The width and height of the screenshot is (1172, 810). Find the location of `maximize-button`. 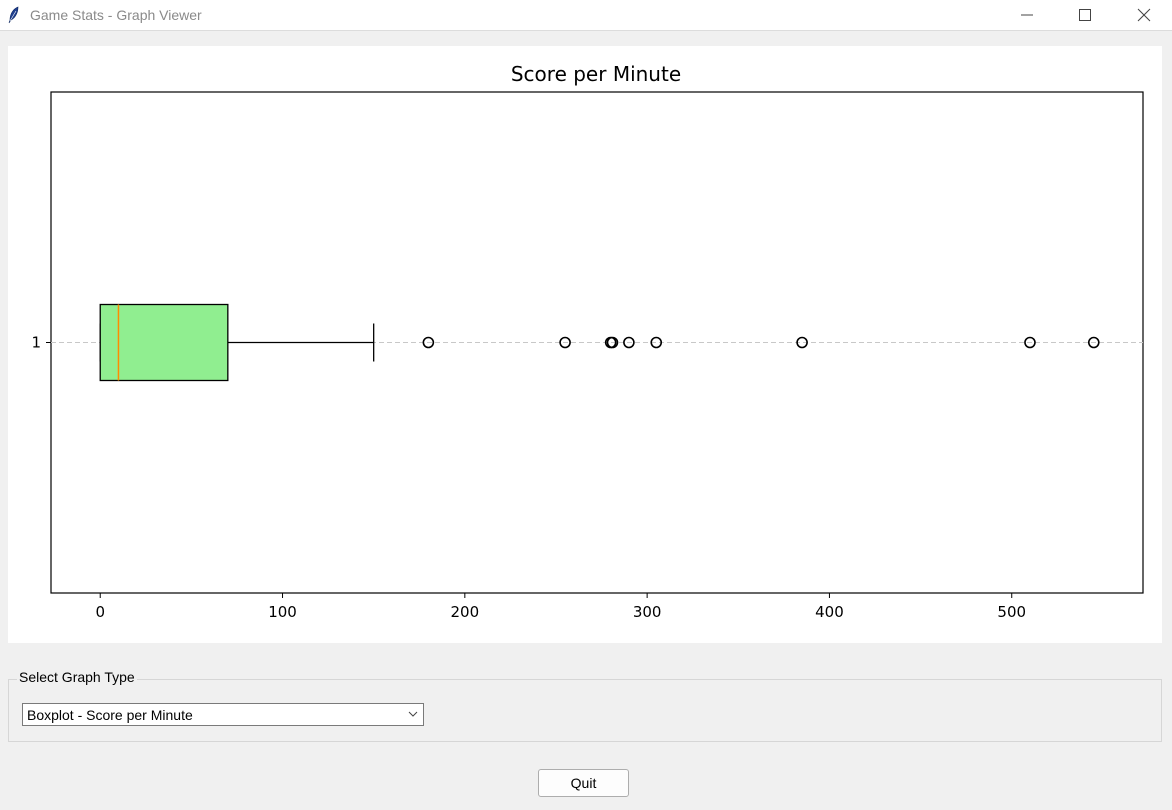

maximize-button is located at coordinates (1085, 15).